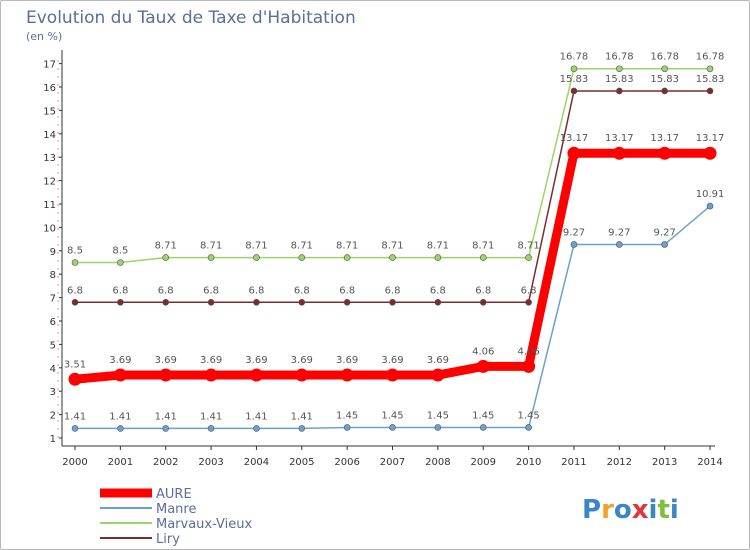  Describe the element at coordinates (710, 194) in the screenshot. I see `data-label: 10.91` at that location.